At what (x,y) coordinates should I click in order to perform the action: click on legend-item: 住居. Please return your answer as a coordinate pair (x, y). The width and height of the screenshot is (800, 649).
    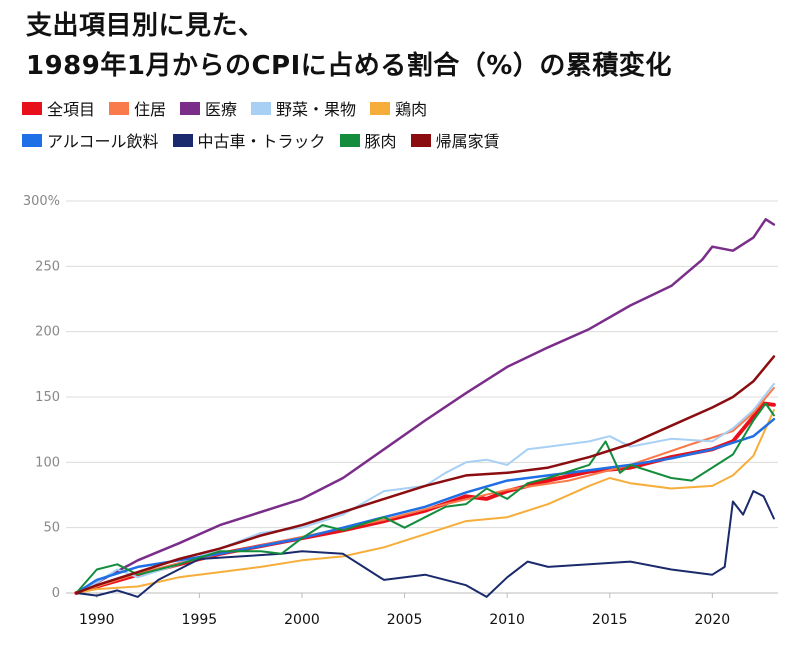
    Looking at the image, I should click on (137, 108).